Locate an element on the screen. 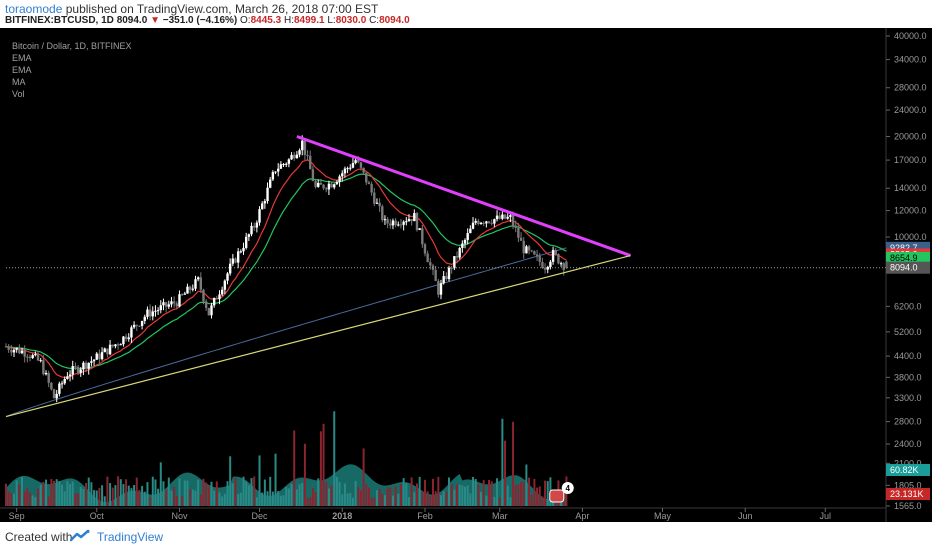  tradingview-logo-icon is located at coordinates (81, 536).